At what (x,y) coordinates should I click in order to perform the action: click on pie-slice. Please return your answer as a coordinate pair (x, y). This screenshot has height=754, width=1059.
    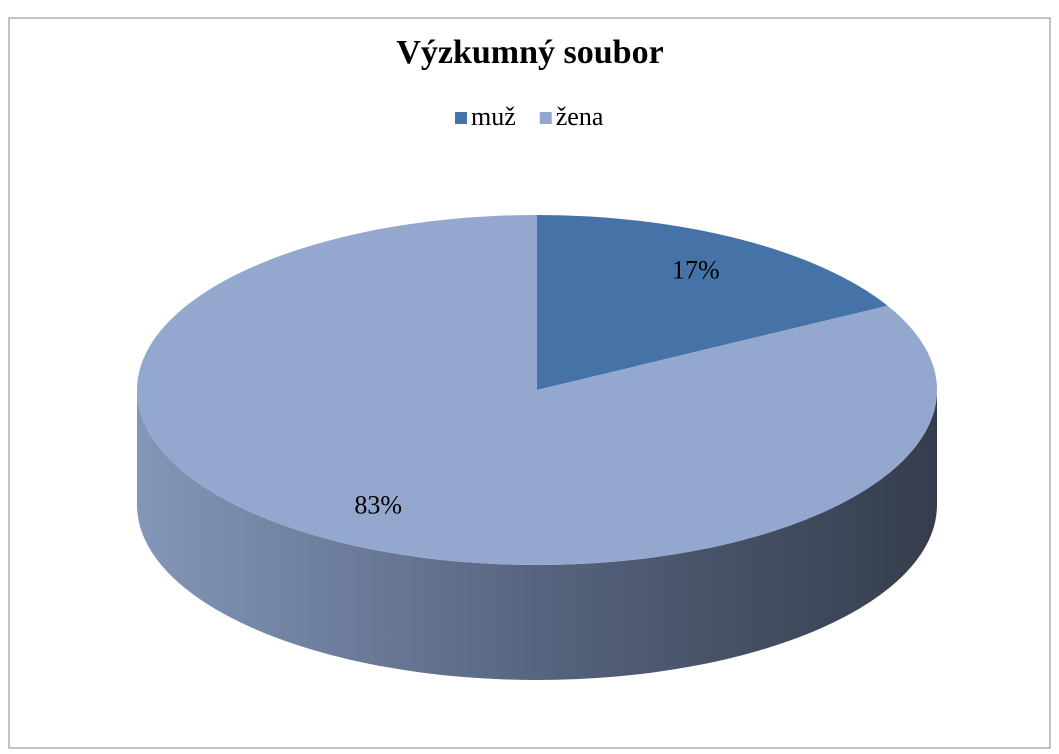
    Looking at the image, I should click on (712, 302).